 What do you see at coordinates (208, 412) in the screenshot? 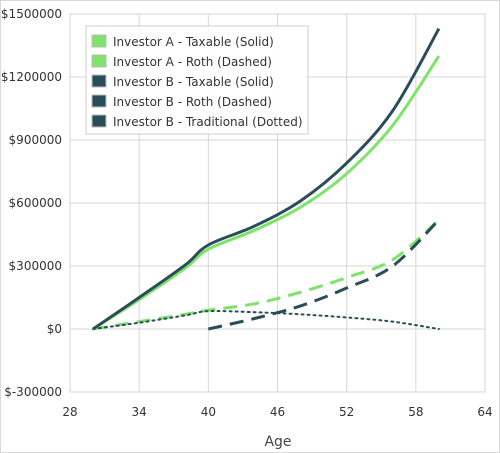
I see `x-tick-label: 40` at bounding box center [208, 412].